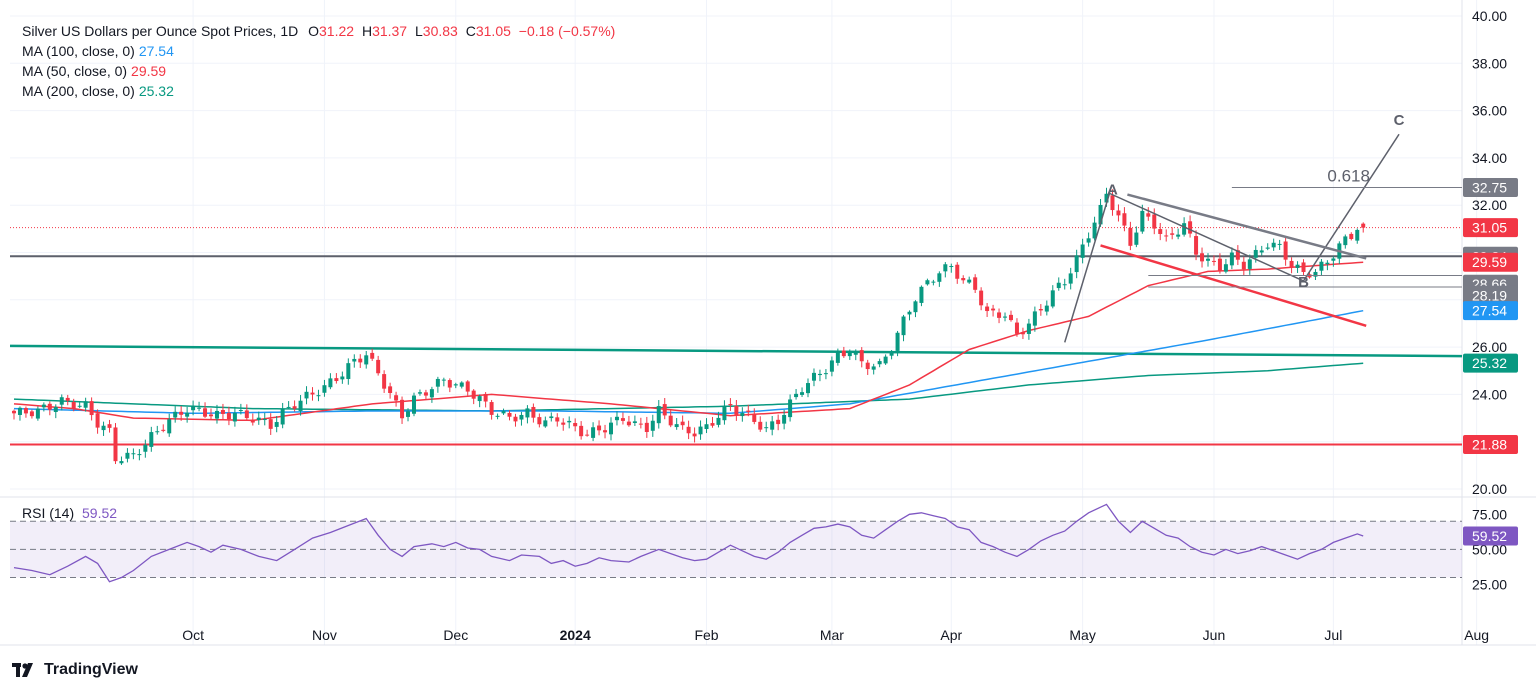 The height and width of the screenshot is (692, 1536). What do you see at coordinates (69, 513) in the screenshot?
I see `rsi-legend: RSI (14) 59.52` at bounding box center [69, 513].